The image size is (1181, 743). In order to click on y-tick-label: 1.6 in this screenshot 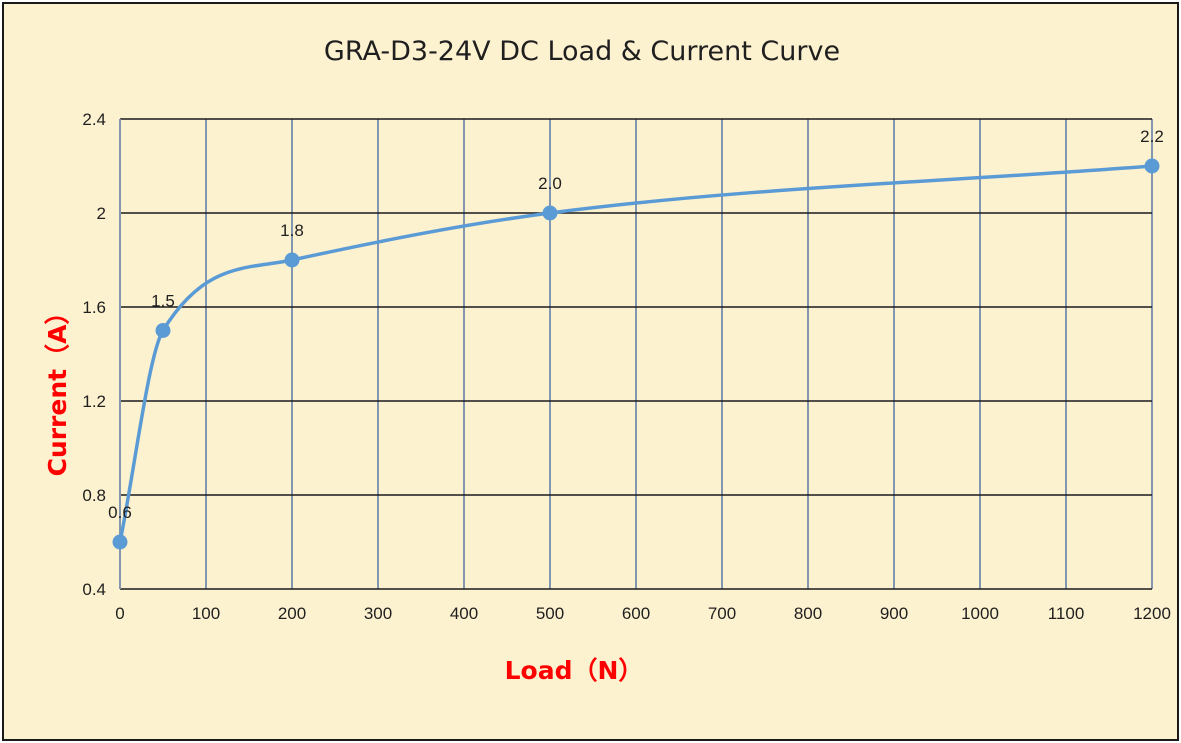, I will do `click(94, 307)`.